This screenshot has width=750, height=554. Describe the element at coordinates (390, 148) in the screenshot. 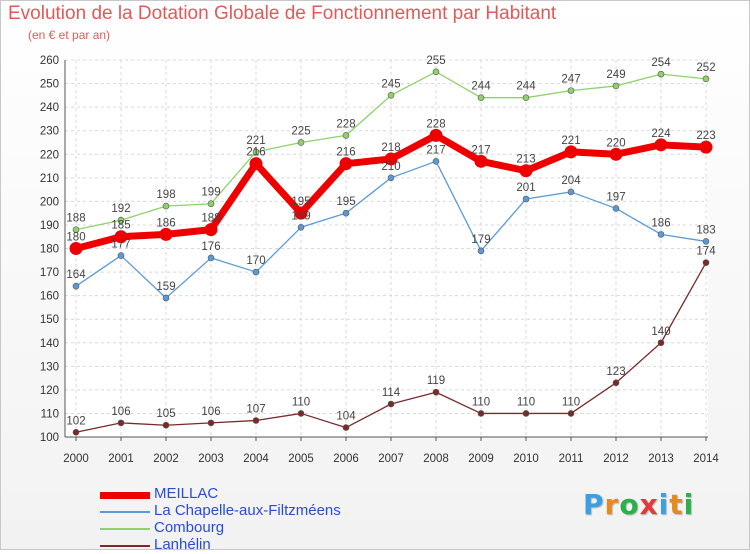

I see `data-label: 218` at that location.